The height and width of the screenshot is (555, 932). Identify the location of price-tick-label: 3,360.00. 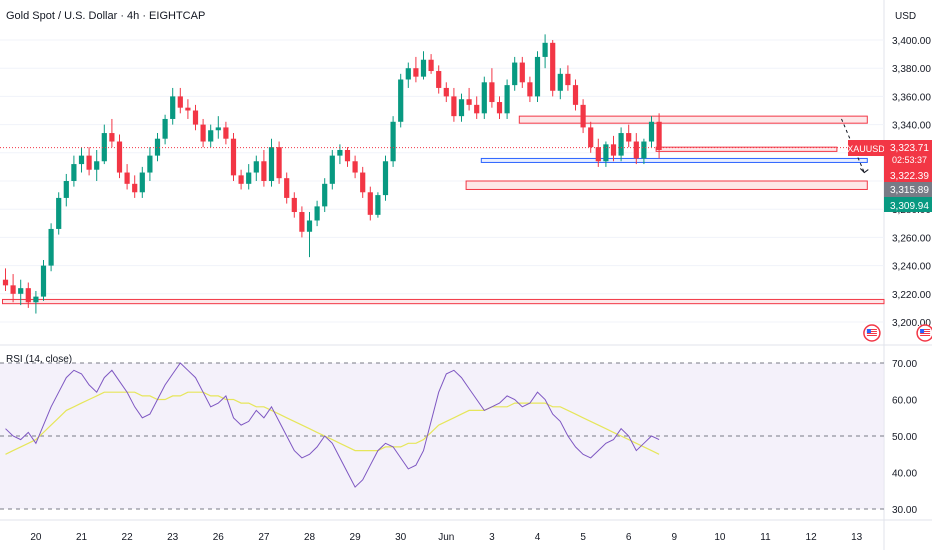
(911, 97).